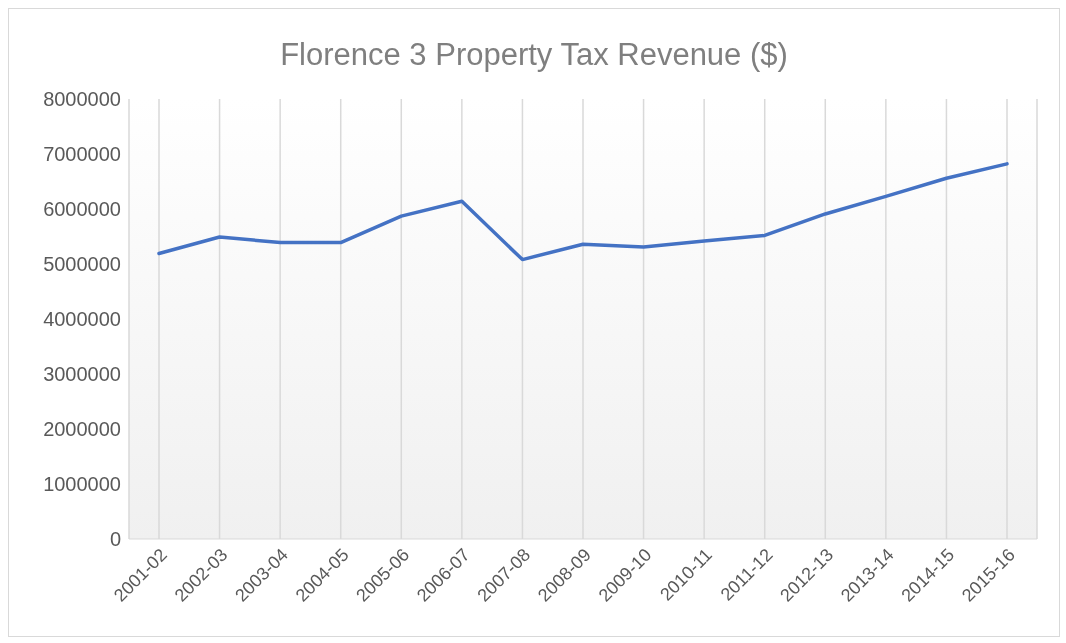  Describe the element at coordinates (82, 209) in the screenshot. I see `y-tick-label: 6000000` at that location.